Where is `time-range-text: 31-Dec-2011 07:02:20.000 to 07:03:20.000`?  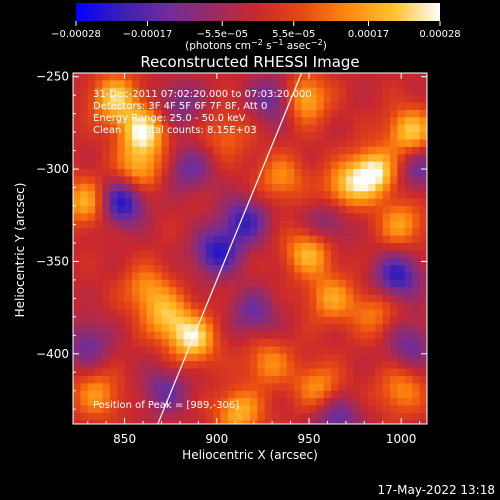
time-range-text: 31-Dec-2011 07:02:20.000 to 07:03:20.000 is located at coordinates (202, 94).